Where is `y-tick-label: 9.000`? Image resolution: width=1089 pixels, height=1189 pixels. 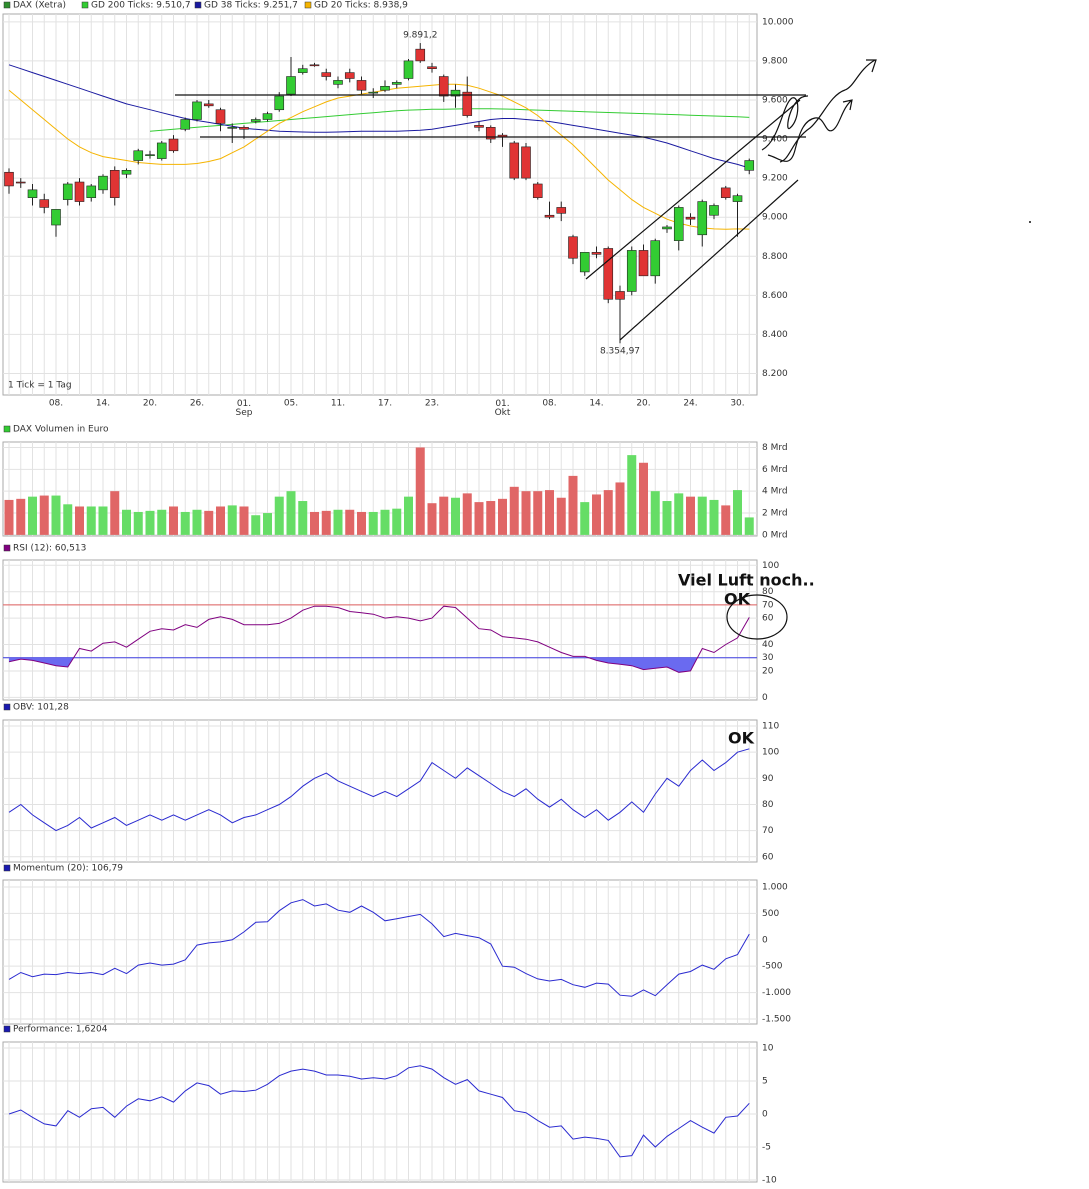 y-tick-label: 9.000 is located at coordinates (775, 218).